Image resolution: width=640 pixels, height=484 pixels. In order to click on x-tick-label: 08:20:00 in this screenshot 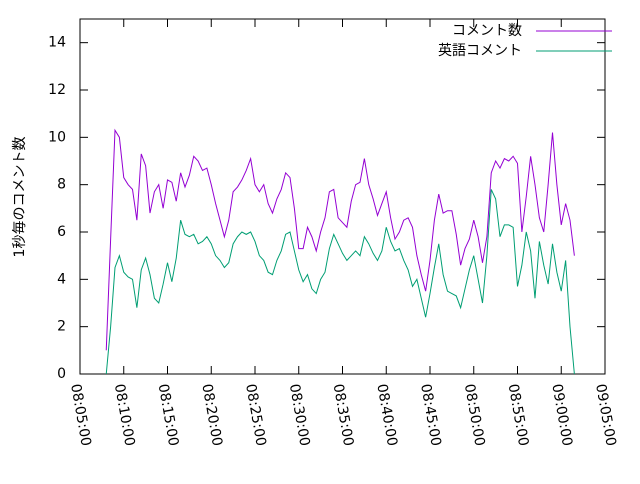, I will do `click(211, 415)`.